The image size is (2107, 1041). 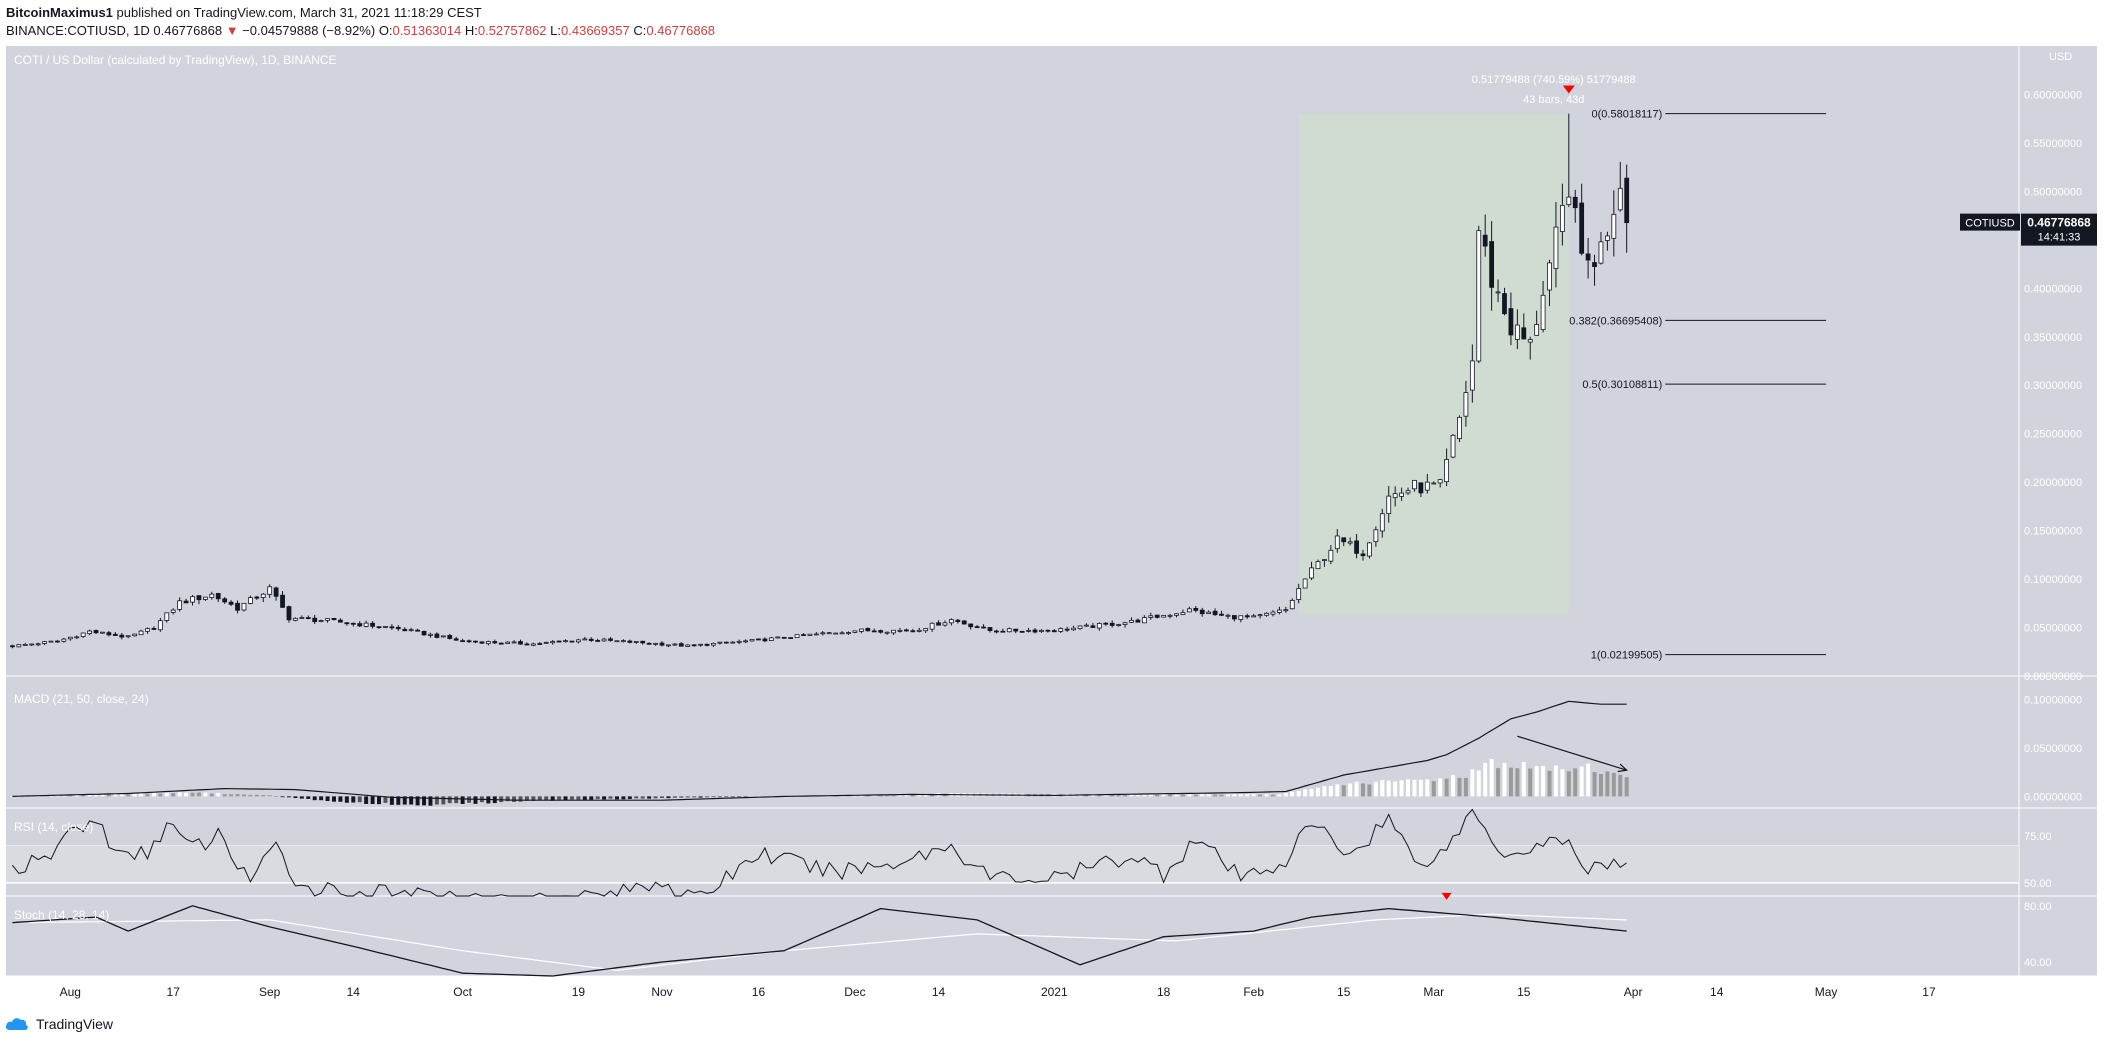 What do you see at coordinates (1012, 864) in the screenshot?
I see `rsi-band` at bounding box center [1012, 864].